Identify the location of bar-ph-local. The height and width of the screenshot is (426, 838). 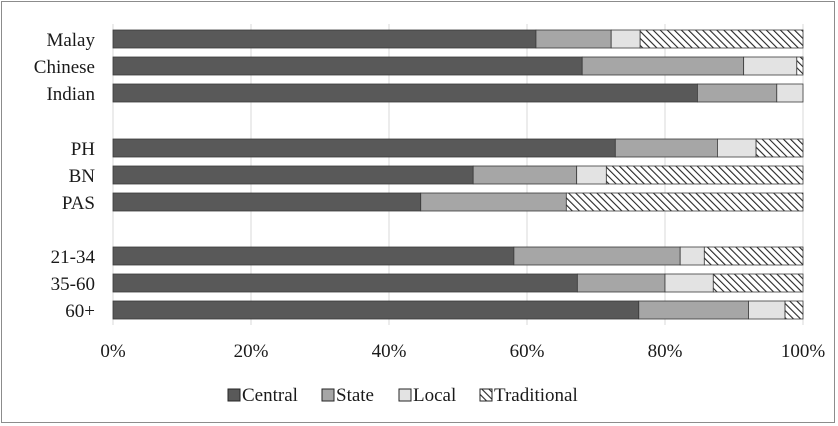
(737, 148).